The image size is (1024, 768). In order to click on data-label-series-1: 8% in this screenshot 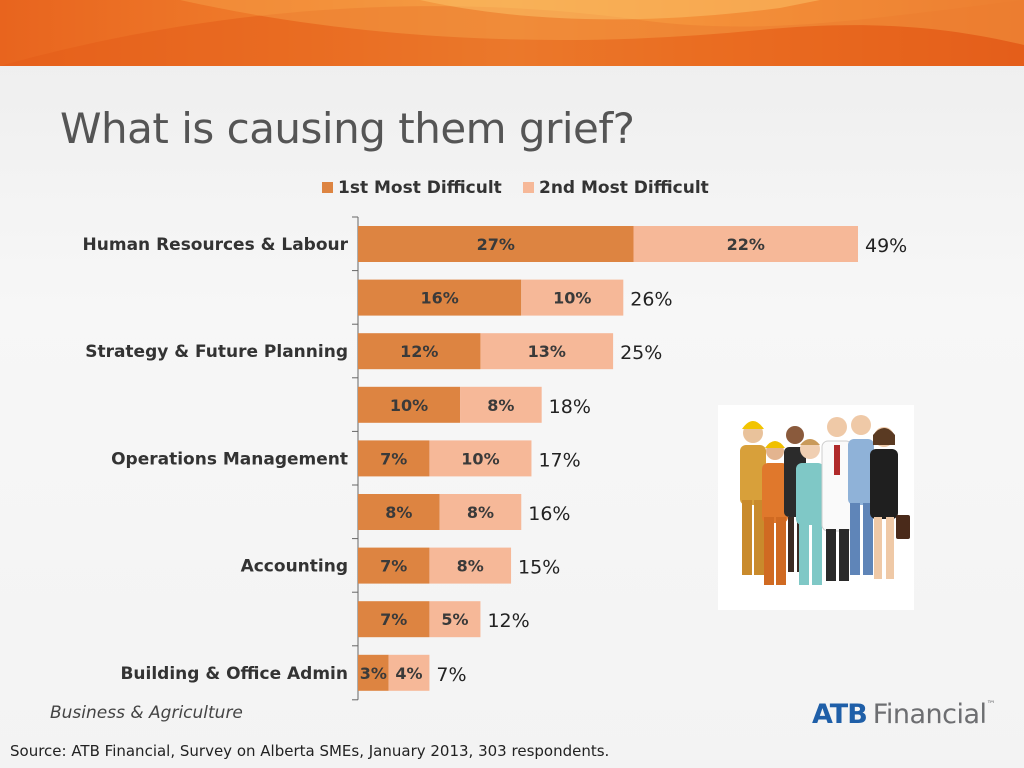, I will do `click(398, 512)`.